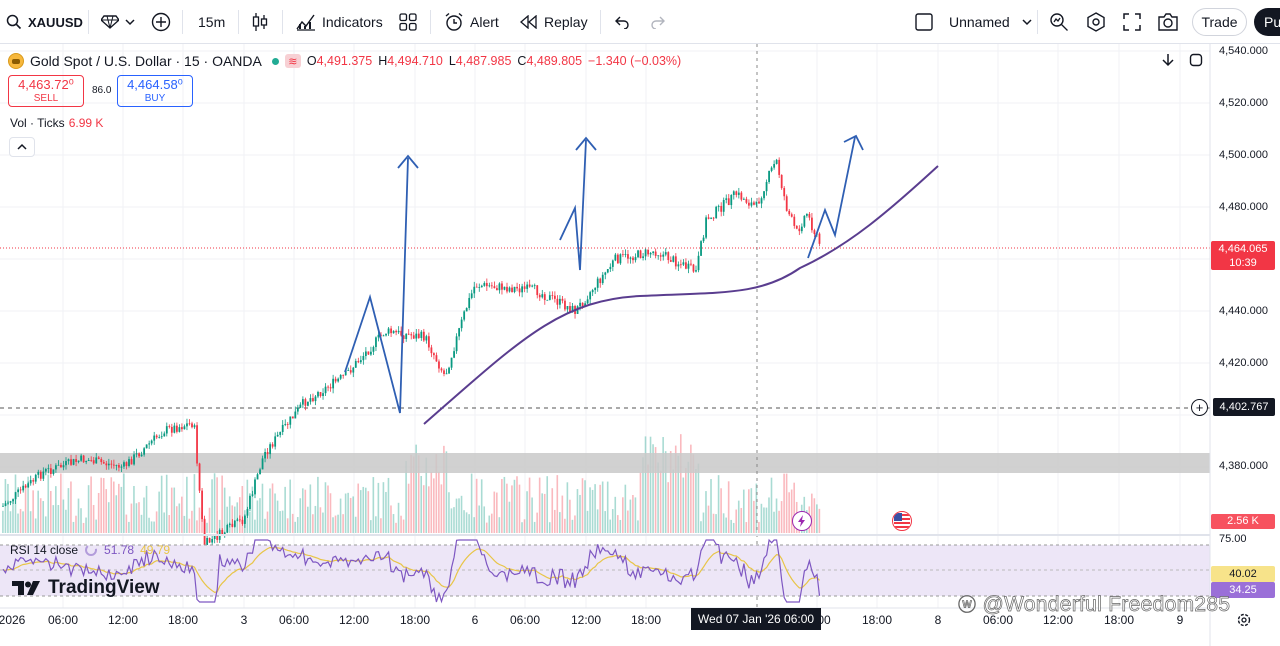 This screenshot has height=646, width=1280. I want to click on quick-search-button, so click(1059, 22).